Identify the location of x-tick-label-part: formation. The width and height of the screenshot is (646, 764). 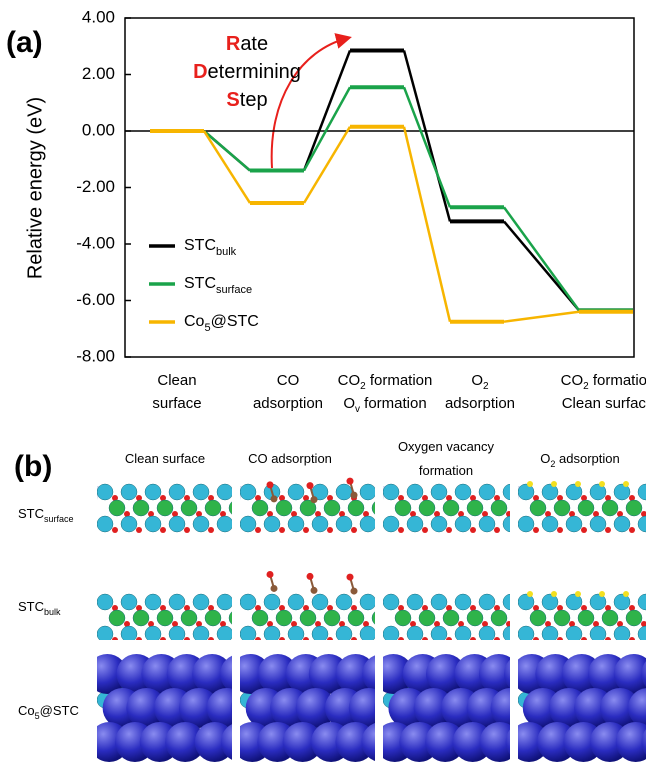
(617, 380).